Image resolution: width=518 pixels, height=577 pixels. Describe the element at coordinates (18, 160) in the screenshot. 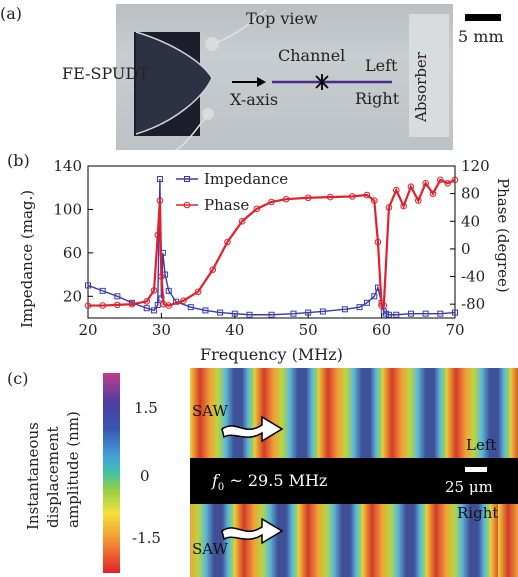

I see `panel-b-label: (b)` at that location.